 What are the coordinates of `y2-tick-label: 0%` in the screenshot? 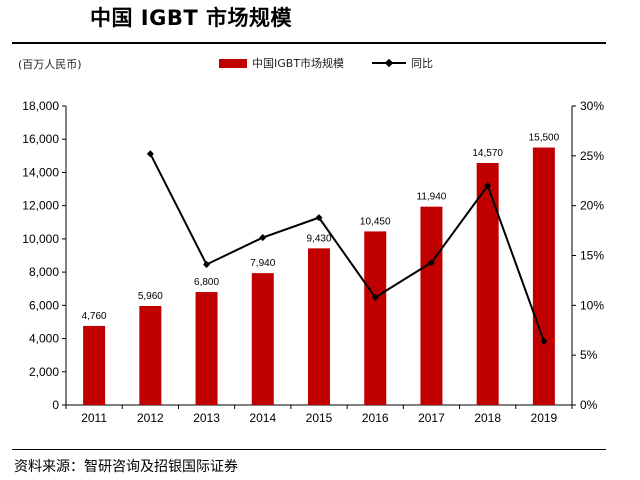 It's located at (589, 405).